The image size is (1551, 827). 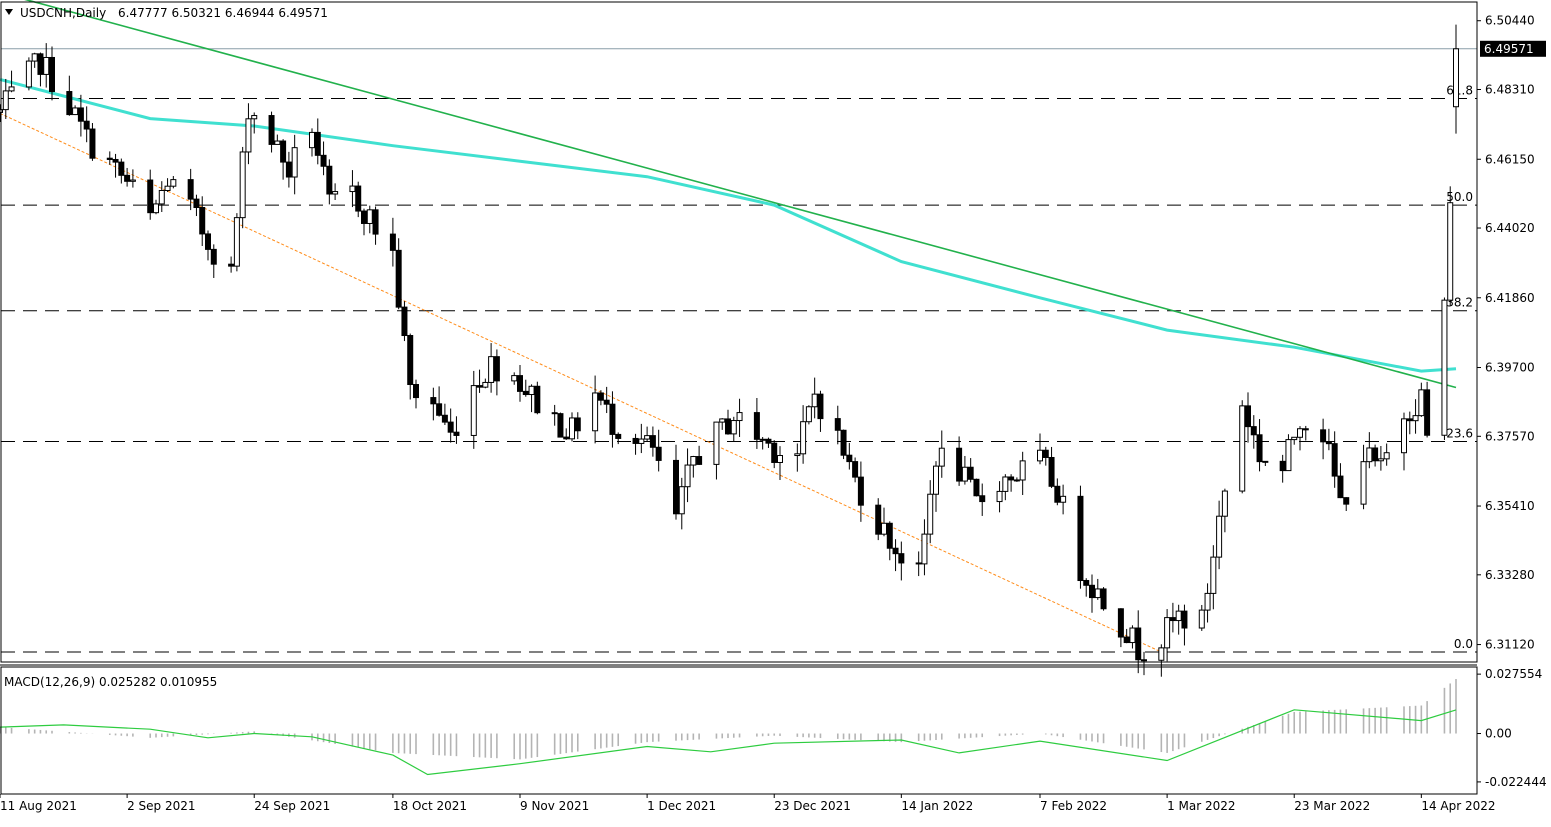 What do you see at coordinates (1332, 806) in the screenshot?
I see `date-axis-label: 23 Mar 2022` at bounding box center [1332, 806].